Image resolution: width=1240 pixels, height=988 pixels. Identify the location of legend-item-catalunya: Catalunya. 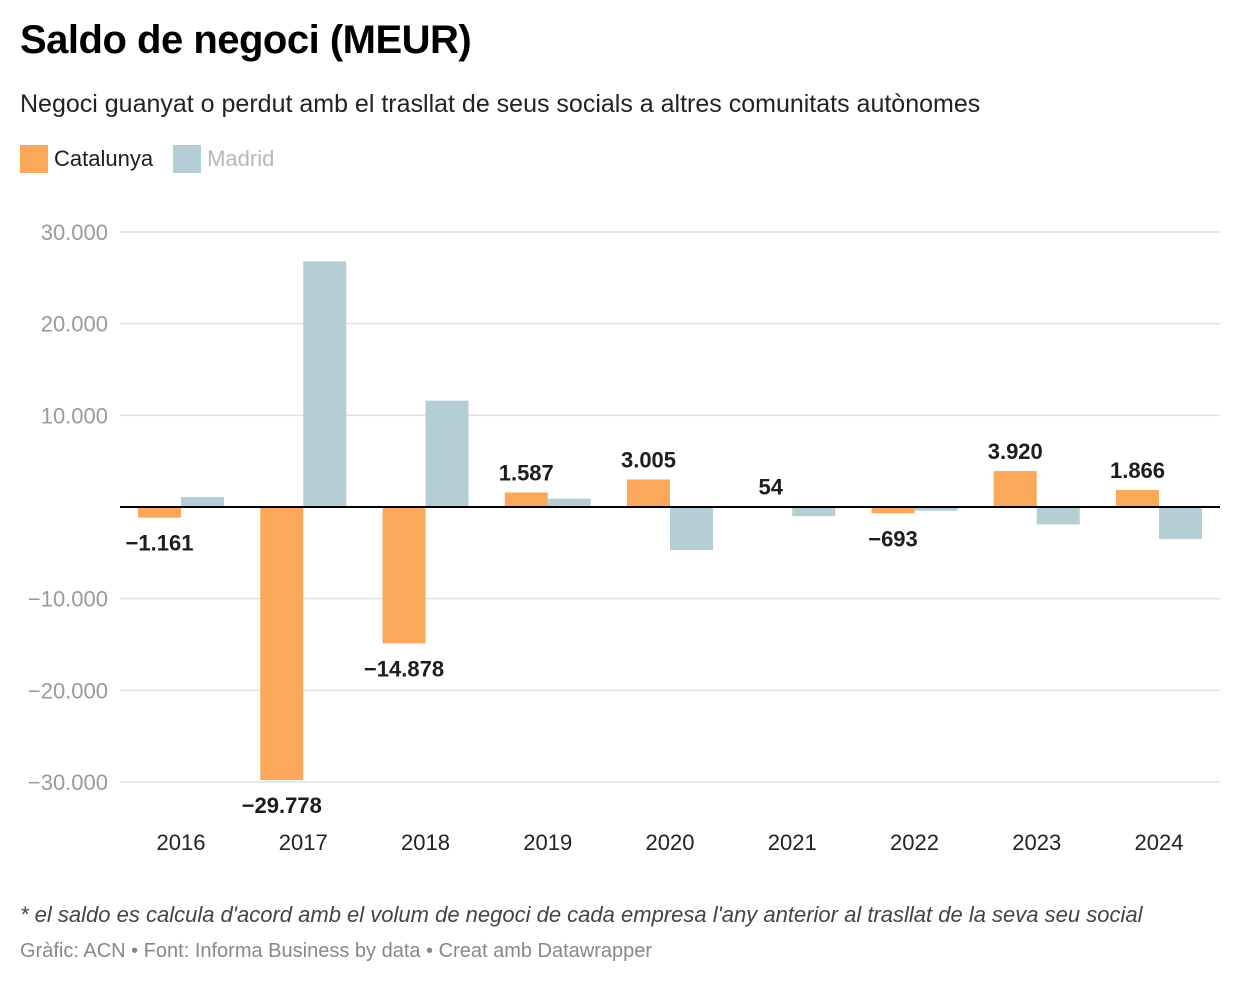
(86, 159).